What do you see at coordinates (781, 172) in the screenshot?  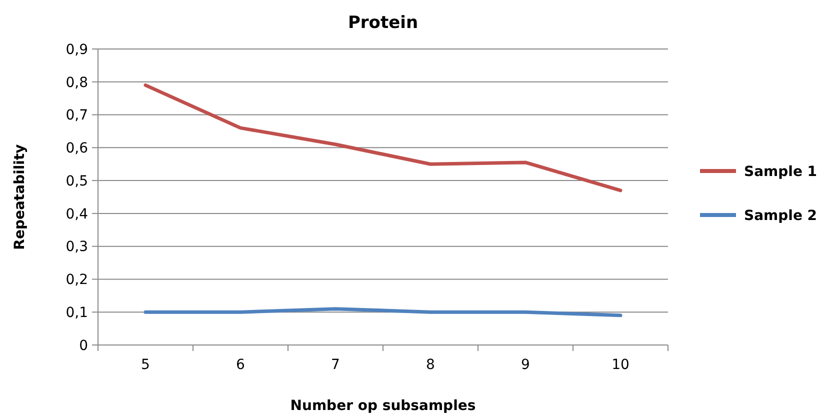 I see `legend-label: Sample 1` at bounding box center [781, 172].